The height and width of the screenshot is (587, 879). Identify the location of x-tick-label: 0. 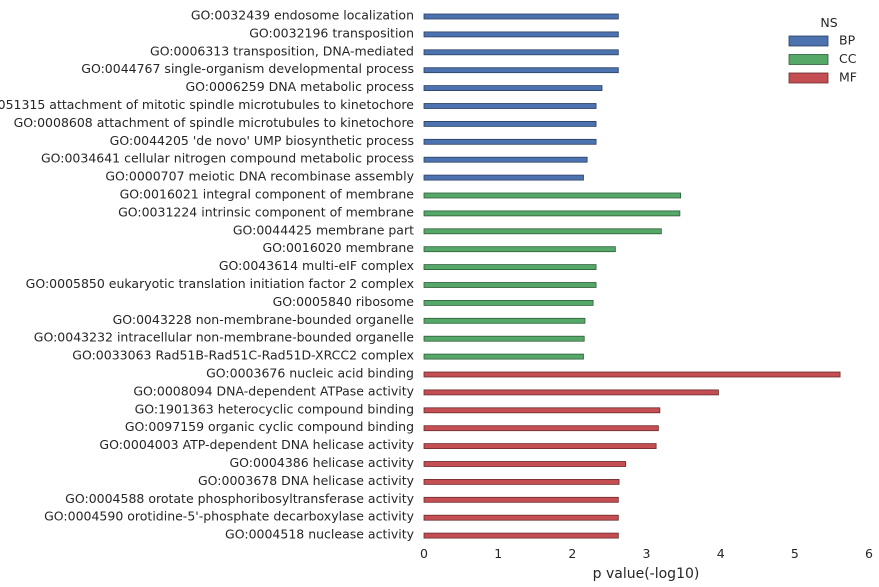
(424, 553).